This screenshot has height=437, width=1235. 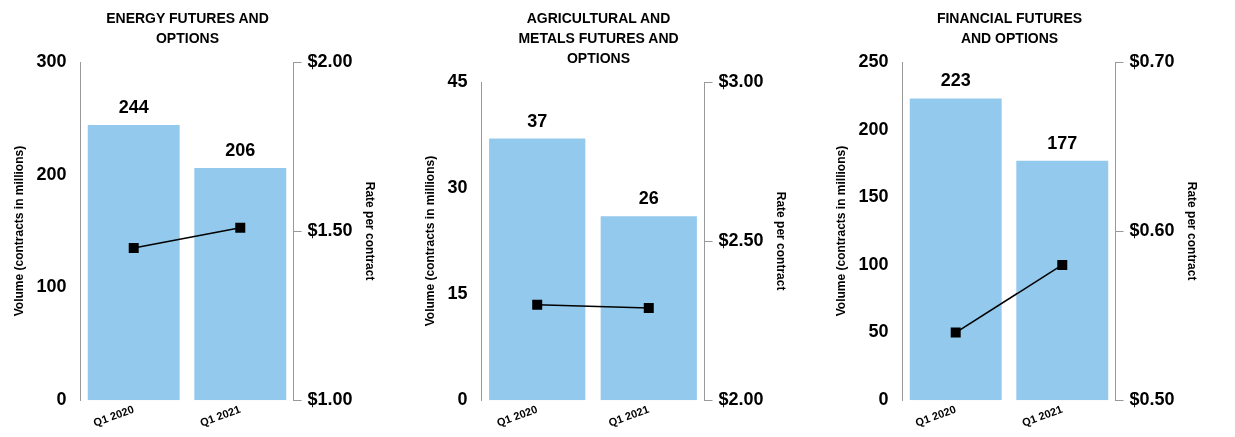 What do you see at coordinates (457, 293) in the screenshot?
I see `y-tick-label: 15` at bounding box center [457, 293].